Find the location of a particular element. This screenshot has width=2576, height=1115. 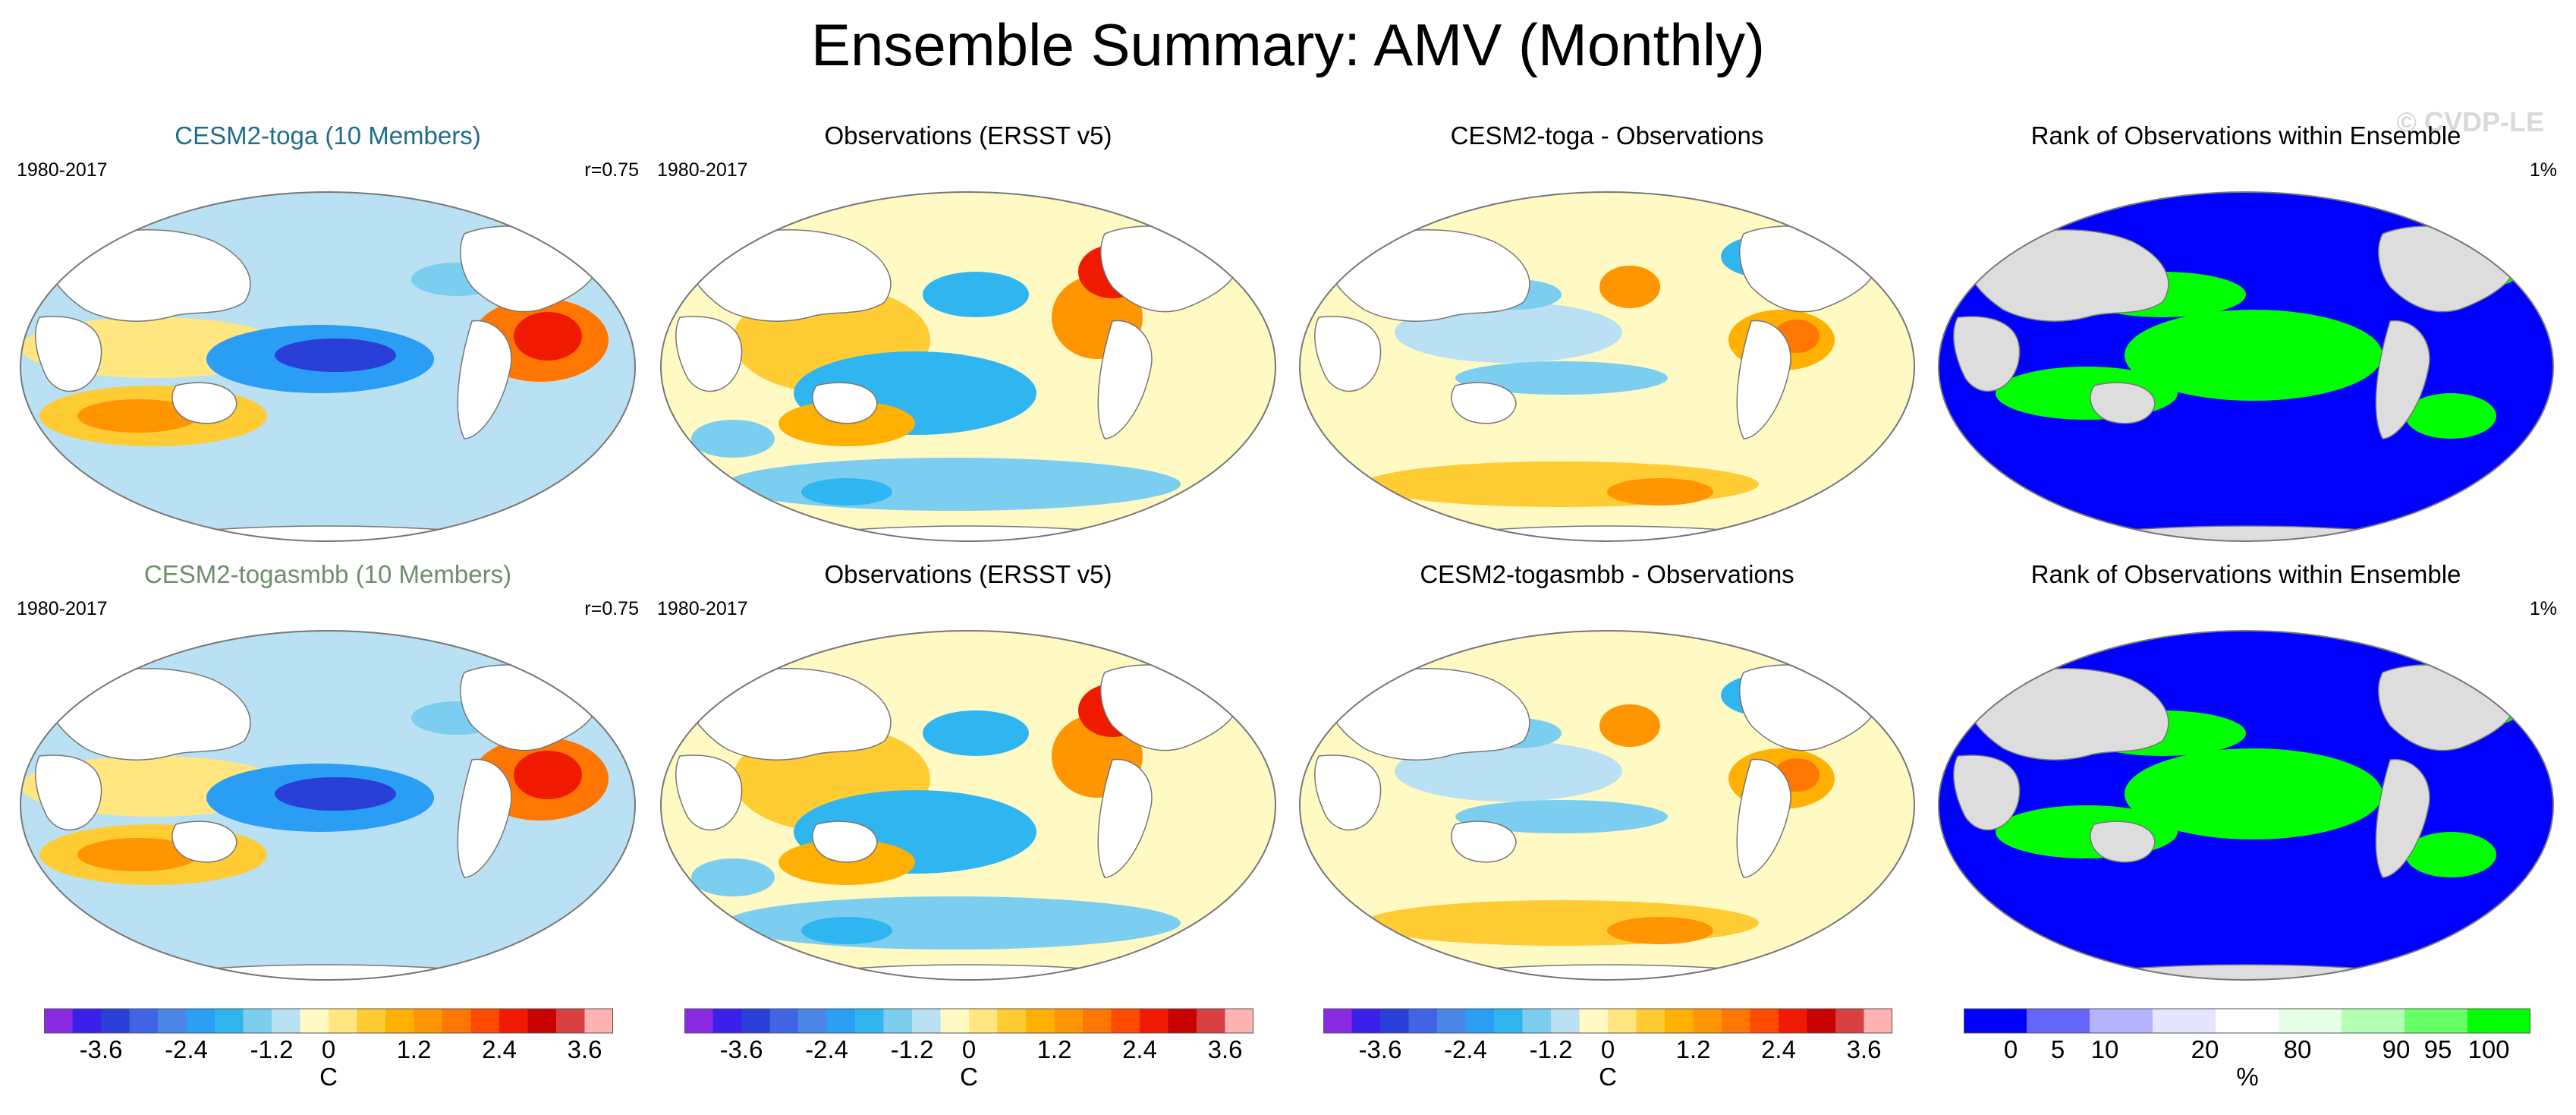

colorbar-tick: 2.4 is located at coordinates (499, 1049).